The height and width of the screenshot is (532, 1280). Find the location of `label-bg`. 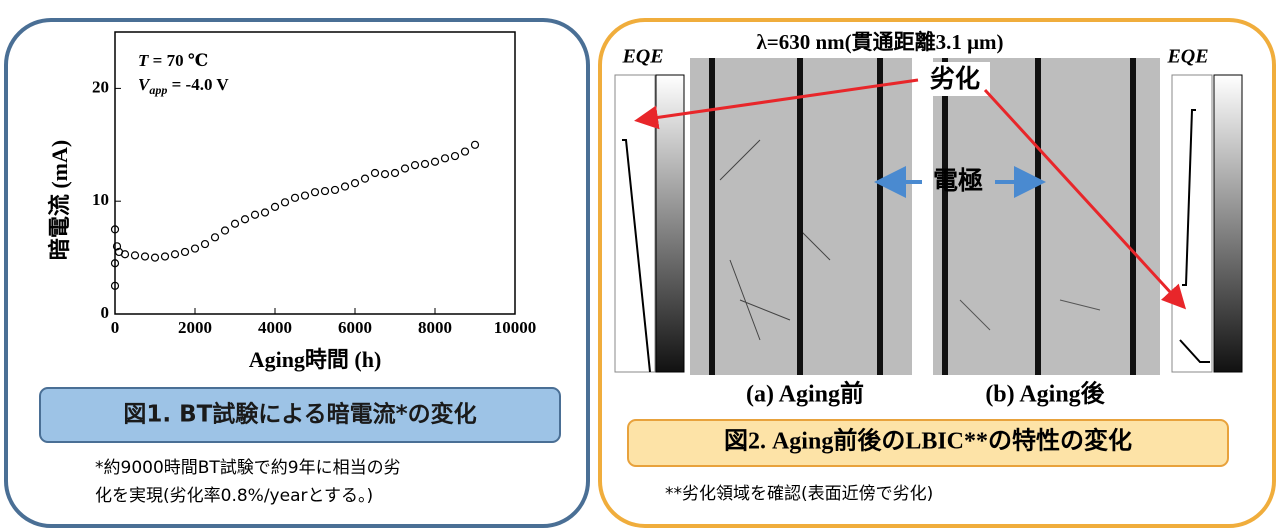

label-bg is located at coordinates (955, 79).